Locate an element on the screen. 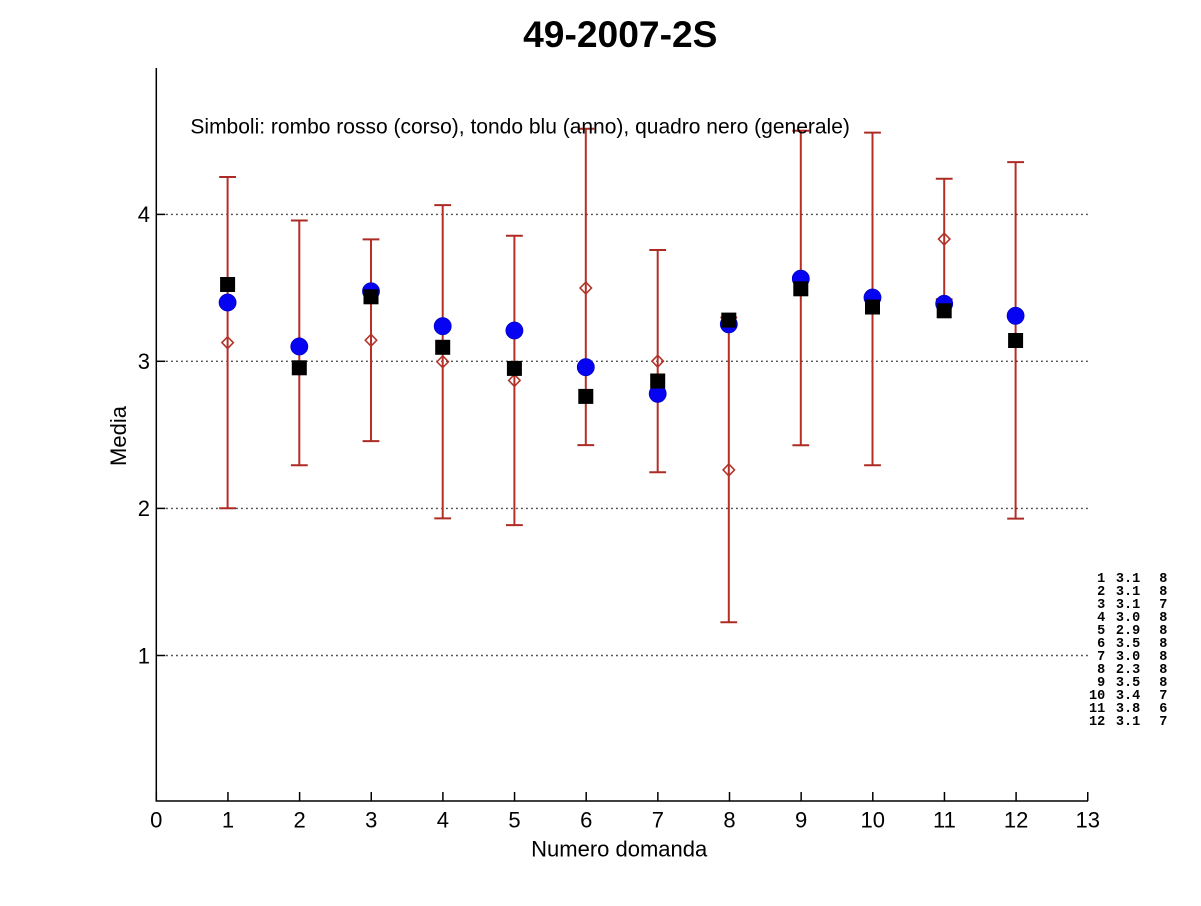  svg-text: 3.4 is located at coordinates (1128, 696).